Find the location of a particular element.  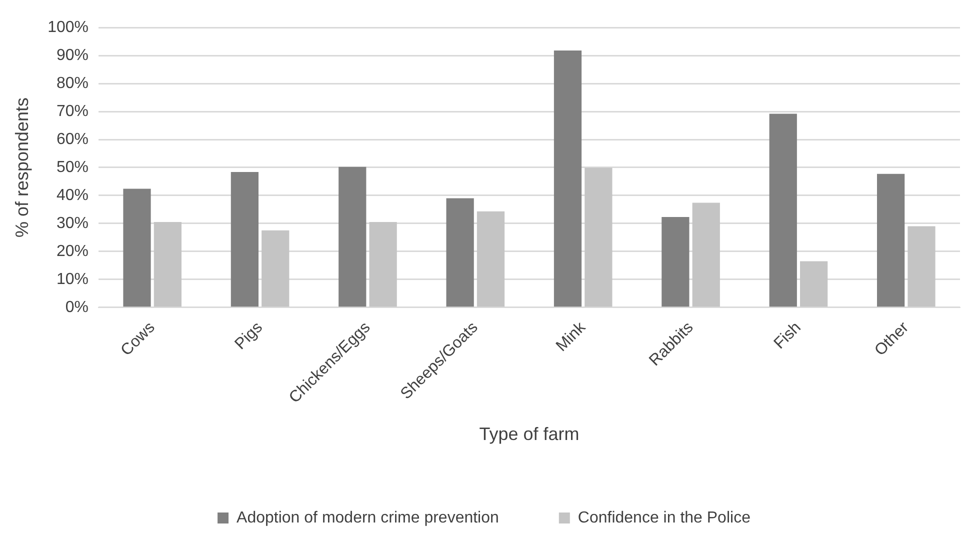

x-axis-title: Type of farm is located at coordinates (529, 434).